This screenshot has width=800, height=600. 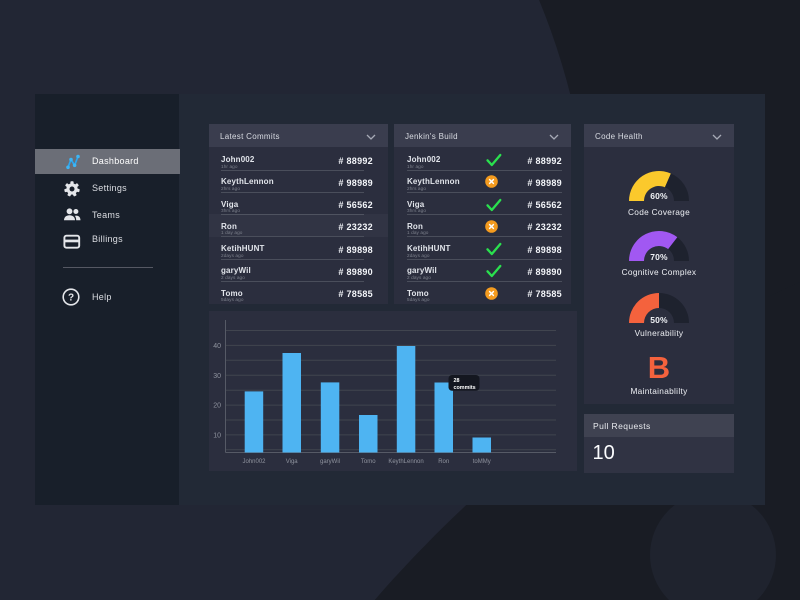 I want to click on svg-text: 30, so click(x=217, y=376).